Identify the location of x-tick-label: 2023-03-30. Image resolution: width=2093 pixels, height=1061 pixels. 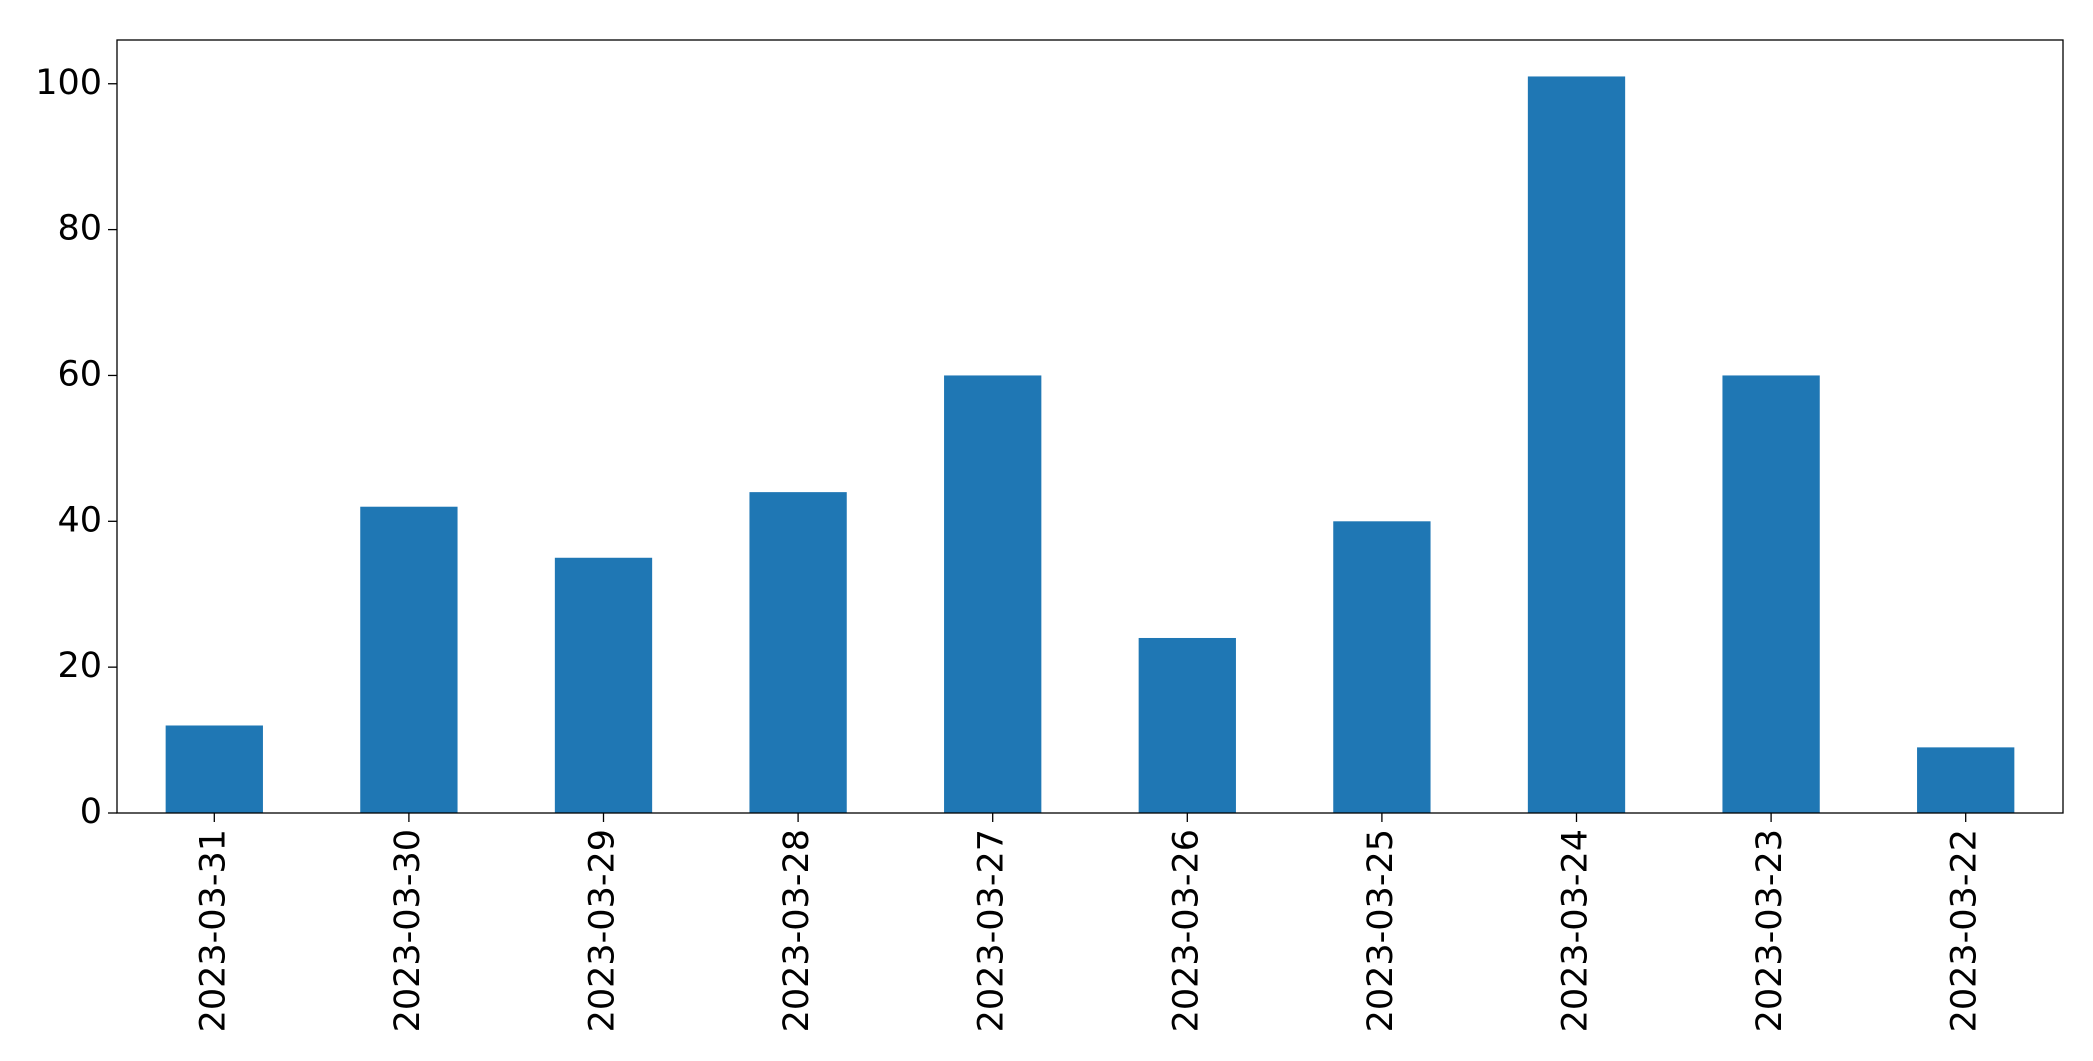
(408, 930).